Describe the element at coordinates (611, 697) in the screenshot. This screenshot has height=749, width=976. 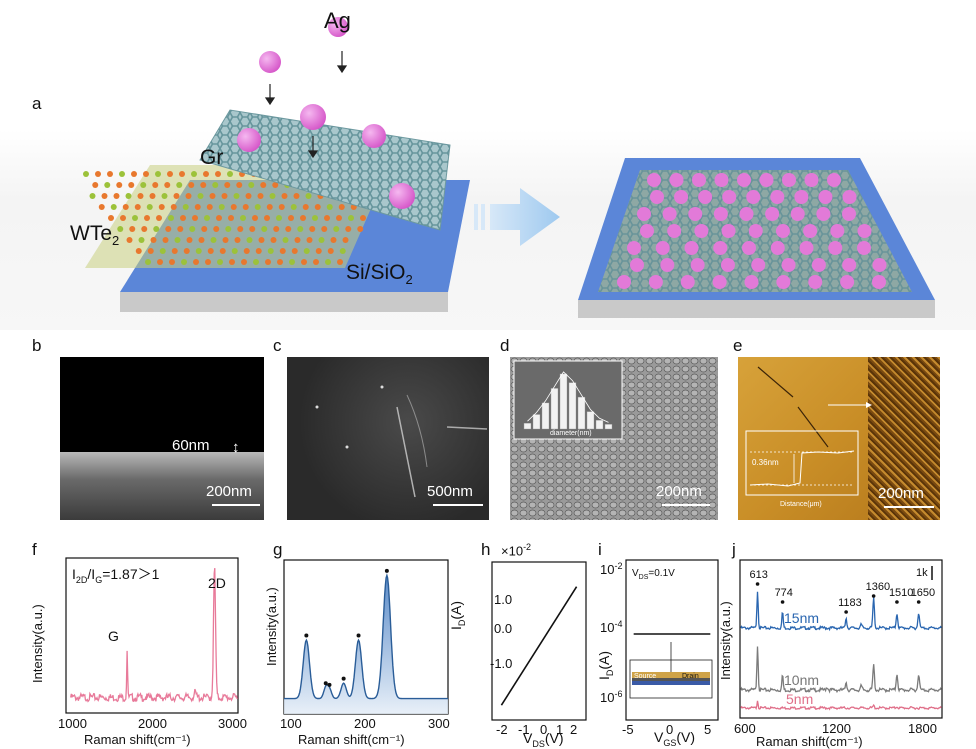
I see `ytick-i-3: 10-6` at that location.